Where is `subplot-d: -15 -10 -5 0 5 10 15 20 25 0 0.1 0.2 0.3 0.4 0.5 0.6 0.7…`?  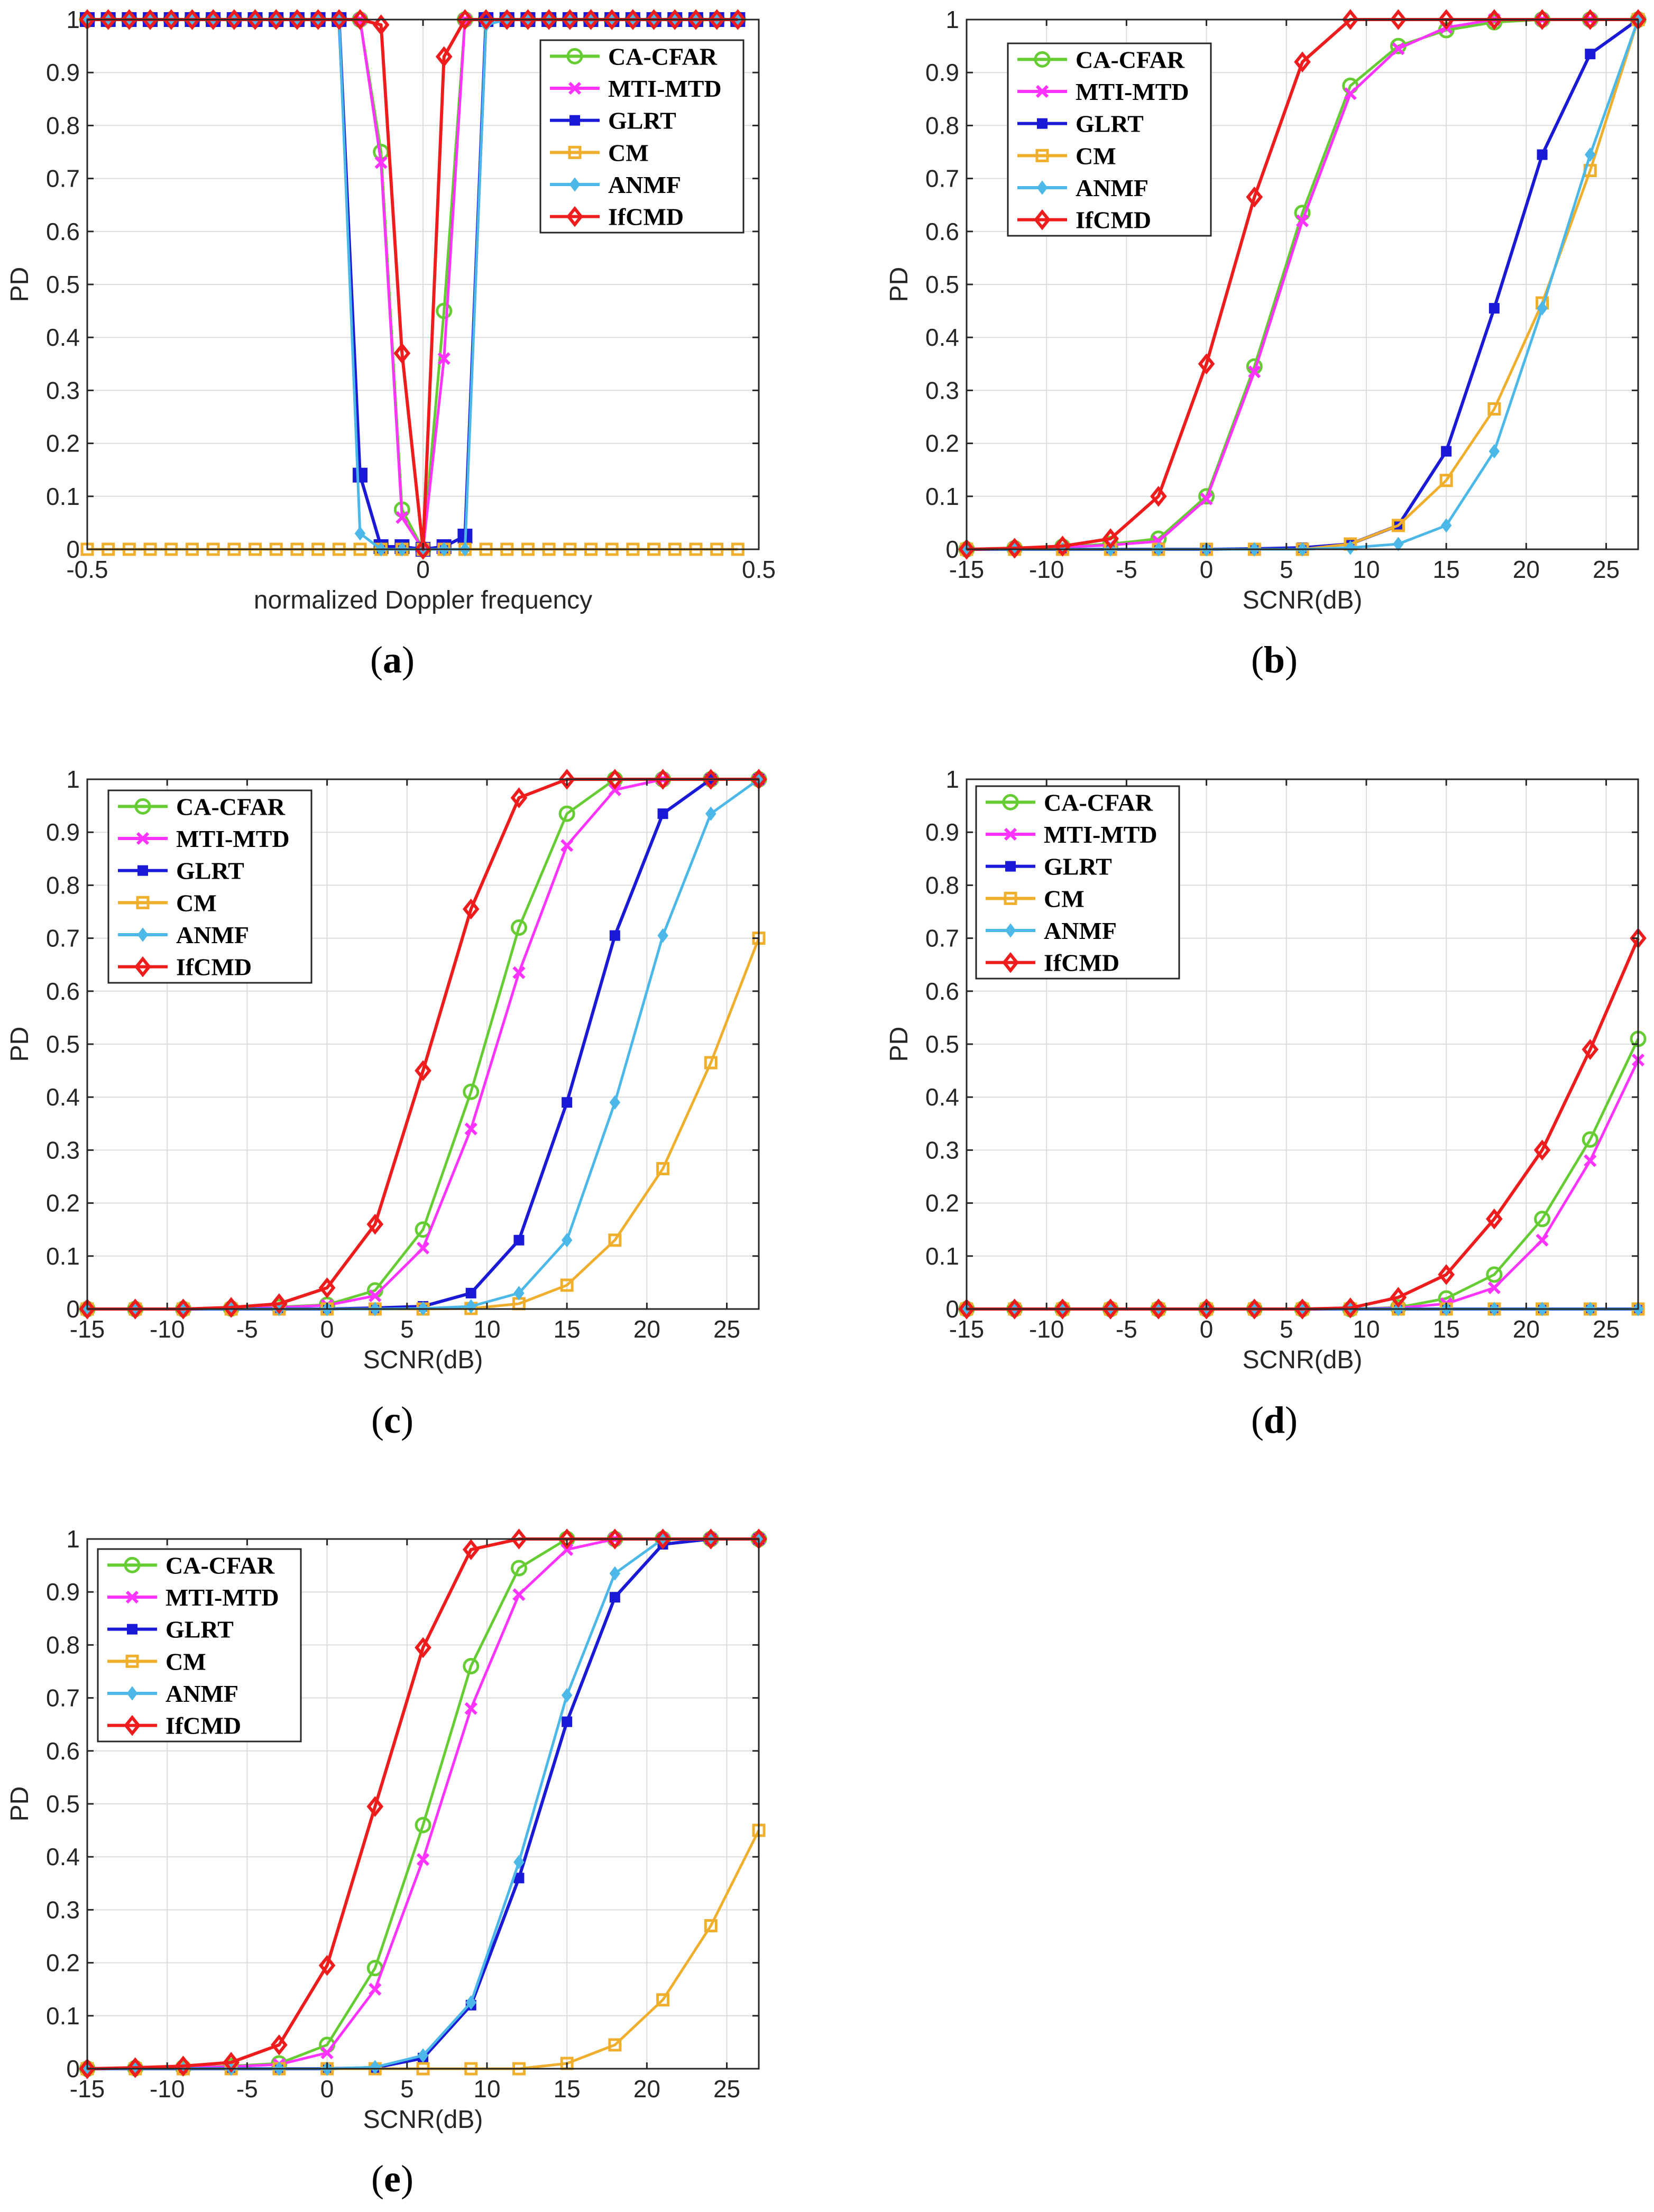 subplot-d: -15 -10 -5 0 5 10 15 20 25 0 0.1 0.2 0.3 0.4 0.5 0.6 0.7… is located at coordinates (1266, 1103).